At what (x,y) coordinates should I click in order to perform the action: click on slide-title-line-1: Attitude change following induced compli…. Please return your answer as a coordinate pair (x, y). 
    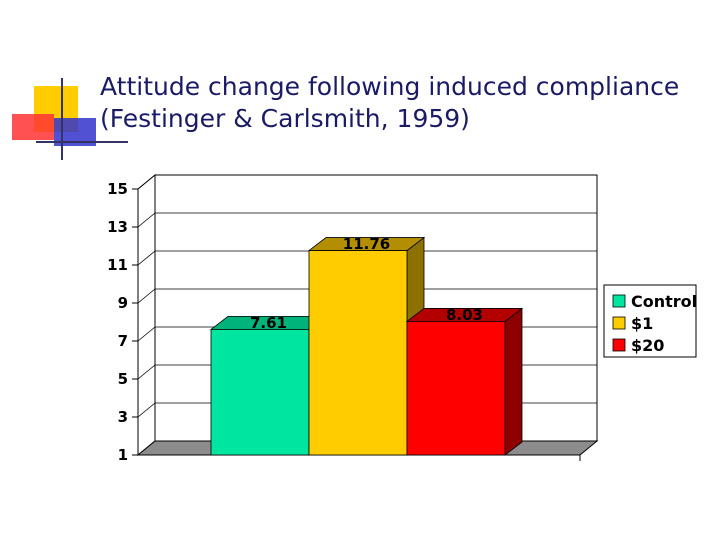
    Looking at the image, I should click on (390, 86).